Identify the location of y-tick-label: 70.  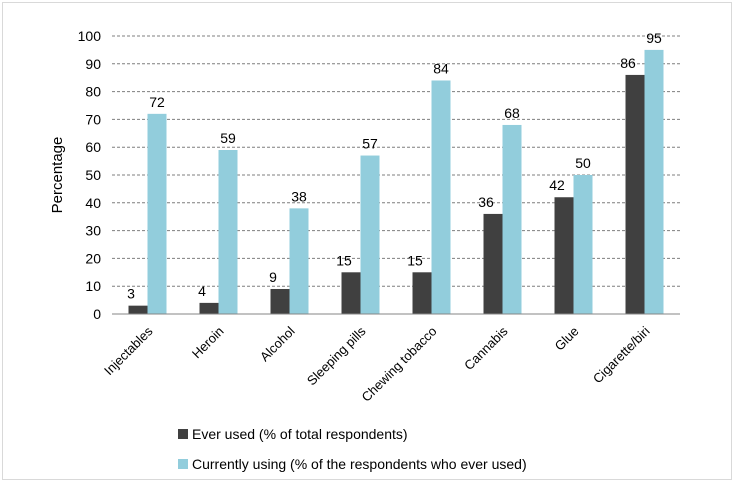
(93, 119).